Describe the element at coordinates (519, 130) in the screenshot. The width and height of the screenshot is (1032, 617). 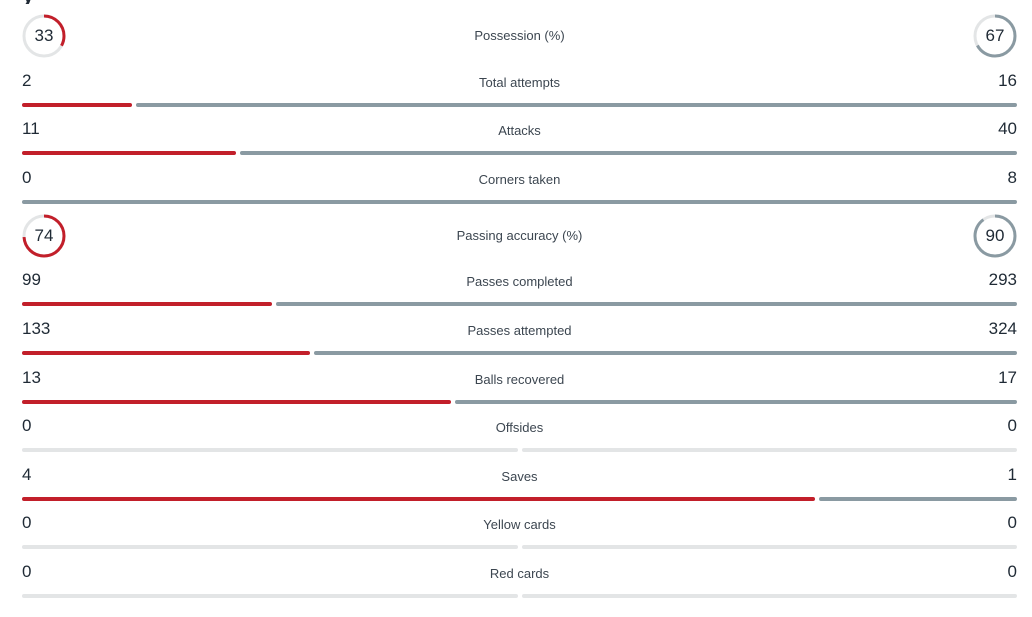
I see `stat-label: Attacks` at that location.